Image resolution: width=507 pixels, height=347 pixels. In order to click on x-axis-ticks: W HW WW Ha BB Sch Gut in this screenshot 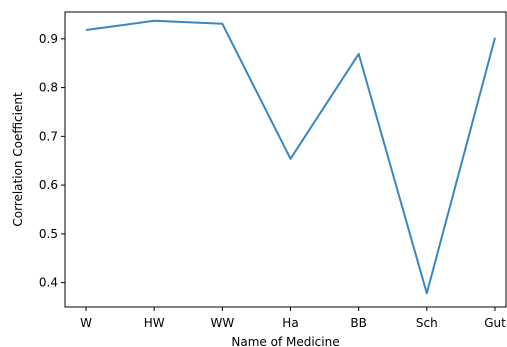, I will do `click(293, 318)`.